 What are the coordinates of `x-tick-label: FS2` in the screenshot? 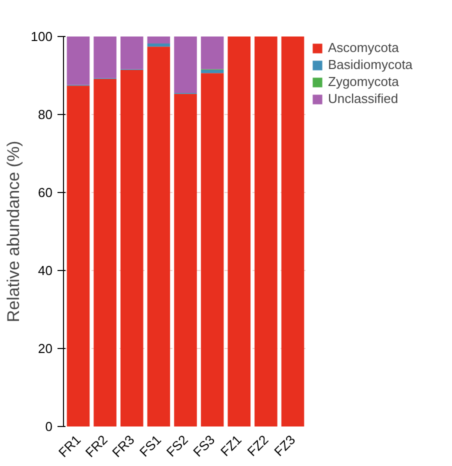 It's located at (177, 446).